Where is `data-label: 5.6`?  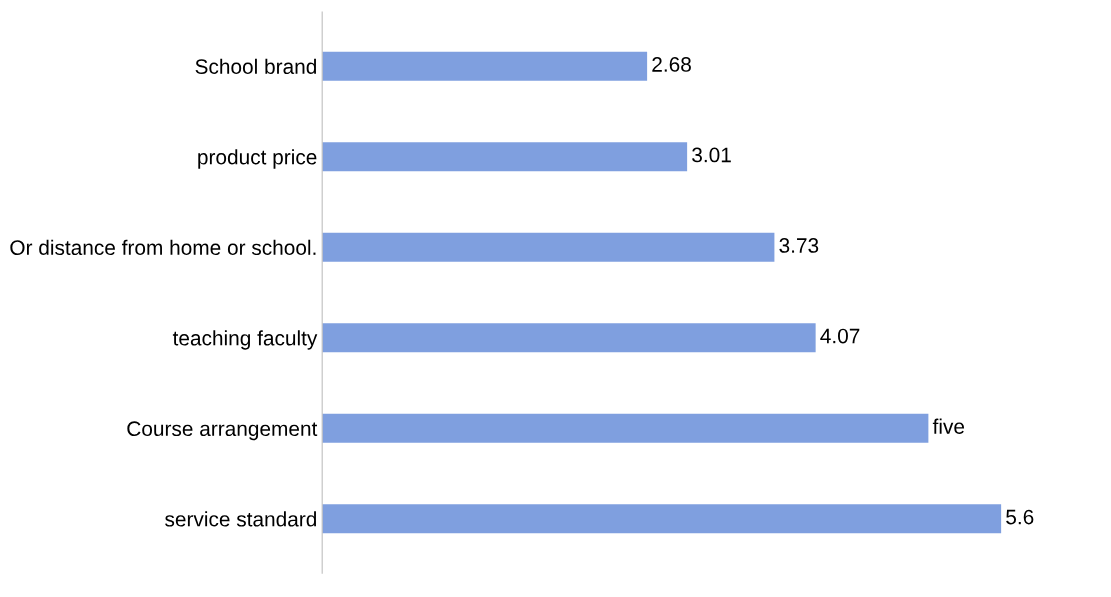
data-label: 5.6 is located at coordinates (1020, 517).